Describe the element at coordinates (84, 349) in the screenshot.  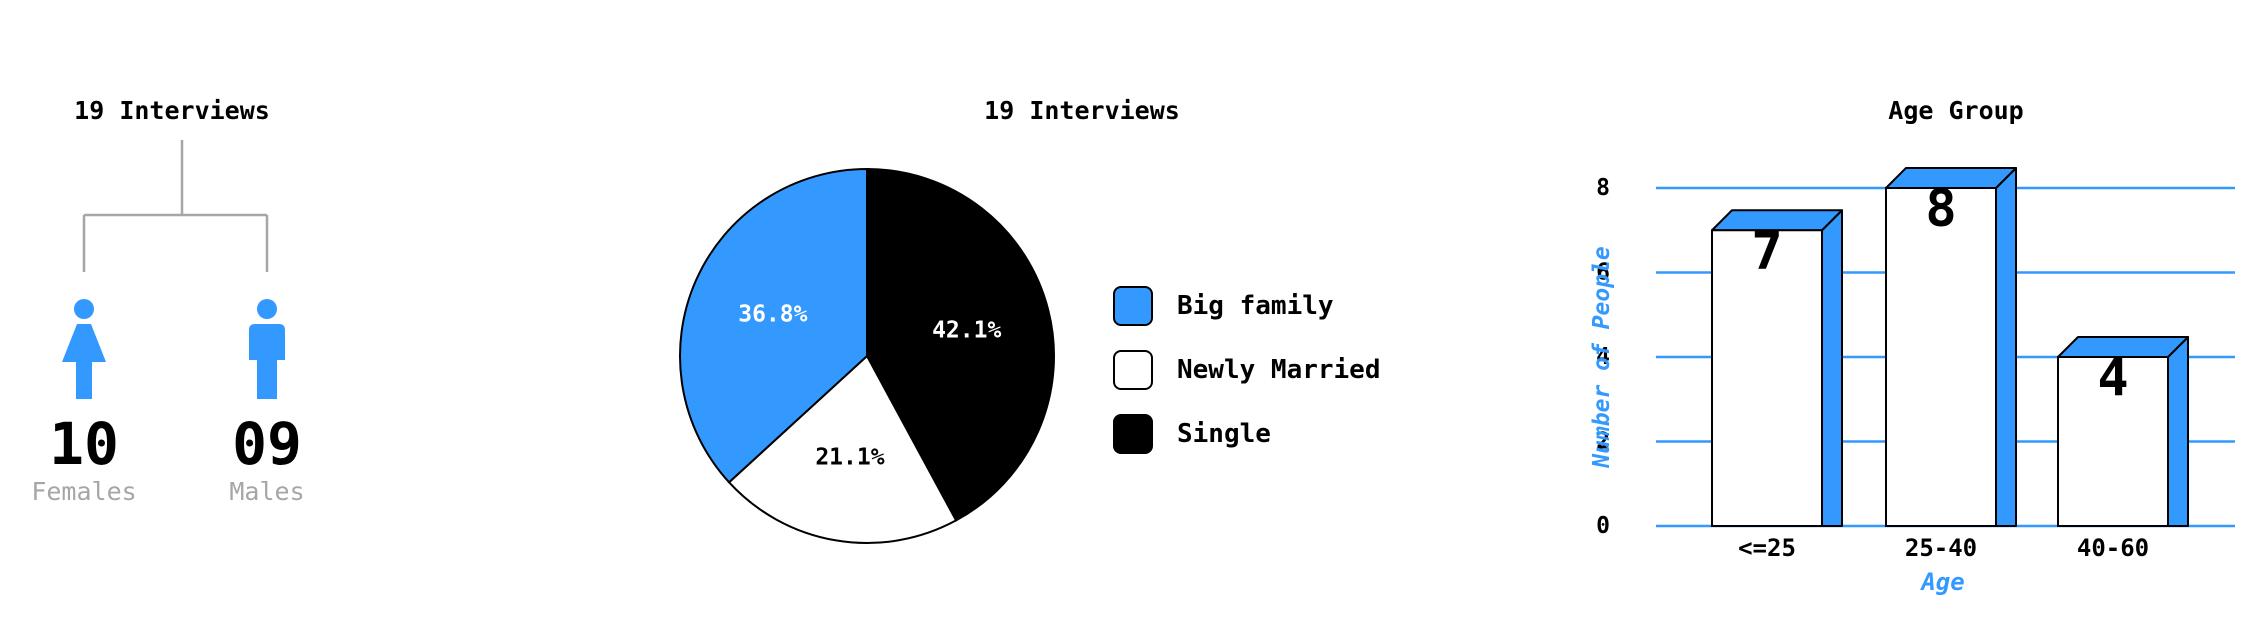
I see `female-person-icon` at that location.